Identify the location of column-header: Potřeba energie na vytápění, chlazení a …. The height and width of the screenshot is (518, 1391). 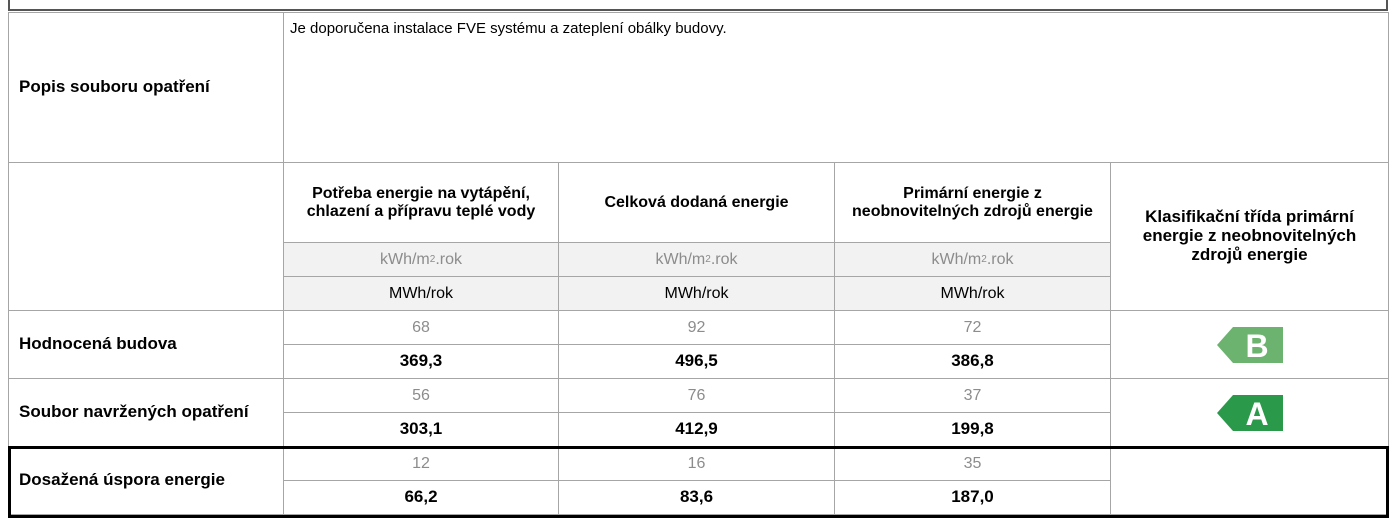
(421, 202).